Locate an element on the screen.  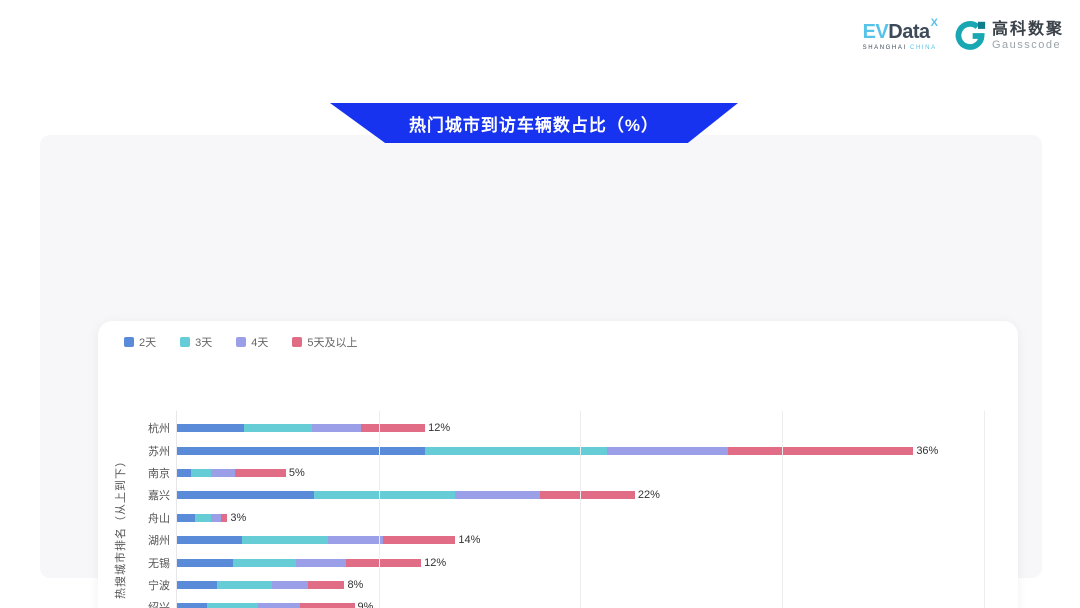
legend: 2天 3天 4天 5天及以上 is located at coordinates (244, 342).